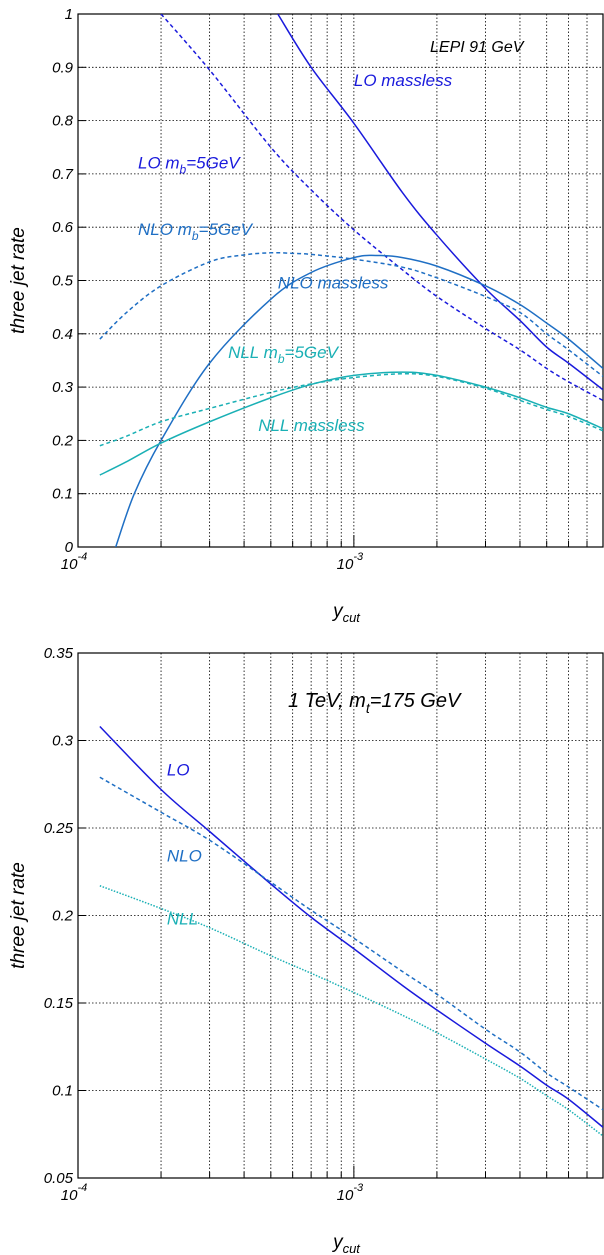 The height and width of the screenshot is (1255, 604). What do you see at coordinates (477, 47) in the screenshot?
I see `chart-title: LEPI 91 GeV` at bounding box center [477, 47].